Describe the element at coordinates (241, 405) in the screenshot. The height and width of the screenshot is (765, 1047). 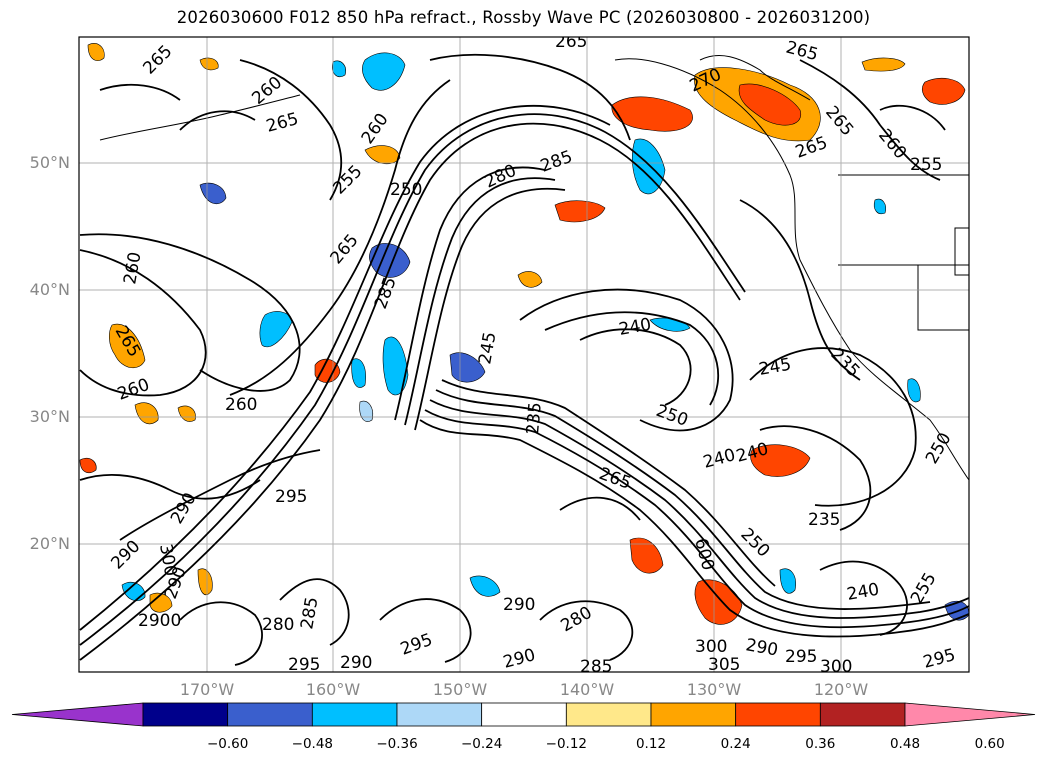
I see `contour-label: 260` at that location.